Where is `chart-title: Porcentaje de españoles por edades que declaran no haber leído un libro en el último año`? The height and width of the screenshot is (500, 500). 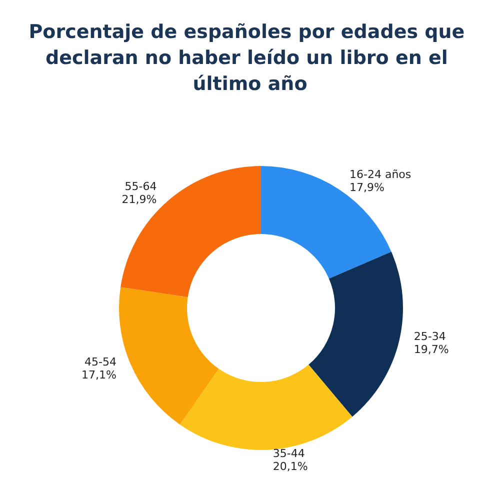
chart-title: Porcentaje de españoles por edades que declaran no haber leído un libro en el último año is located at coordinates (250, 58).